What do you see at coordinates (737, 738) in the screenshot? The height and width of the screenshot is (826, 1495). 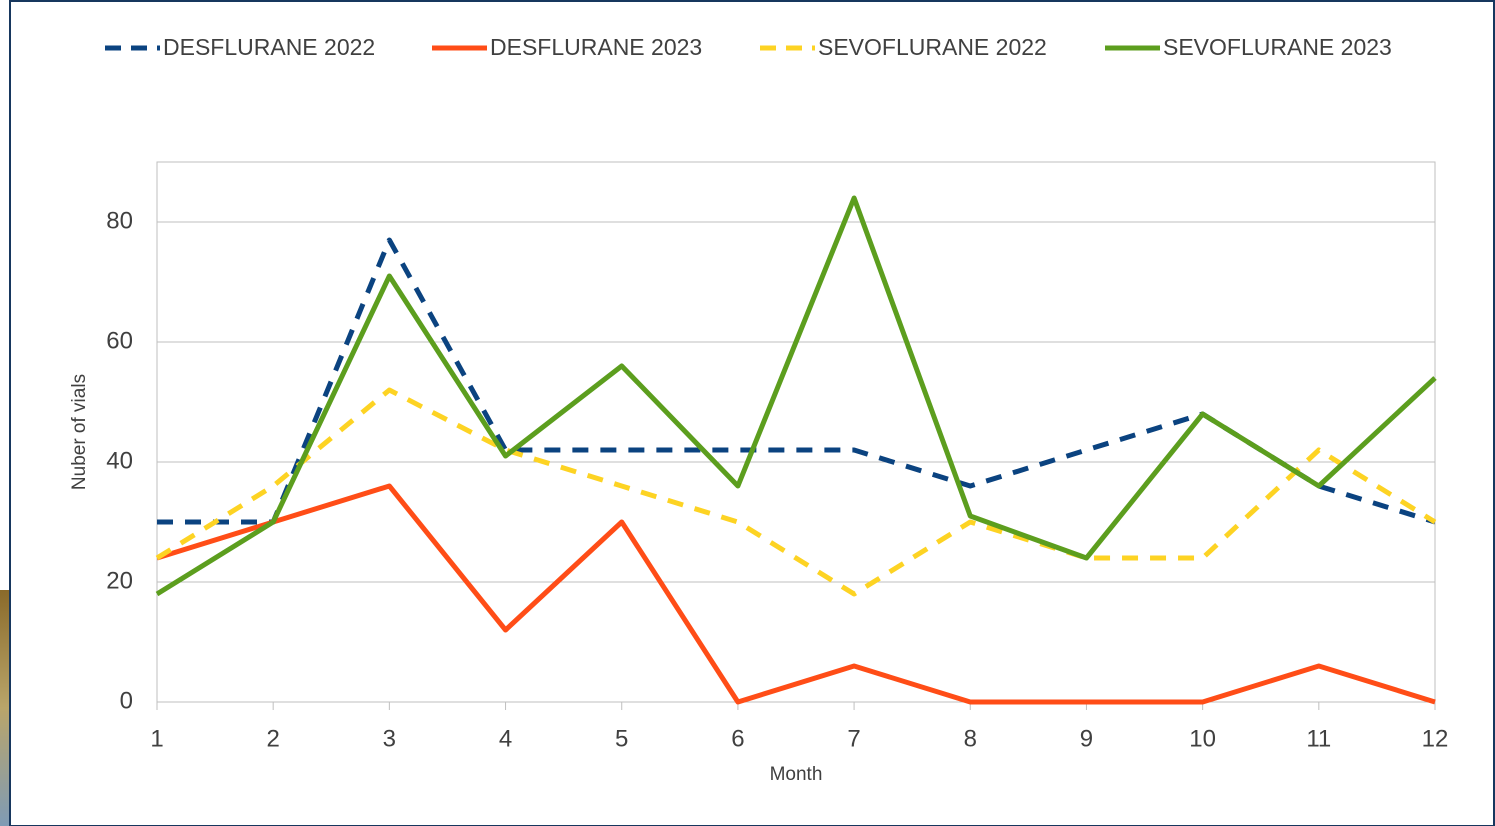 I see `x-tick-label: 6` at bounding box center [737, 738].